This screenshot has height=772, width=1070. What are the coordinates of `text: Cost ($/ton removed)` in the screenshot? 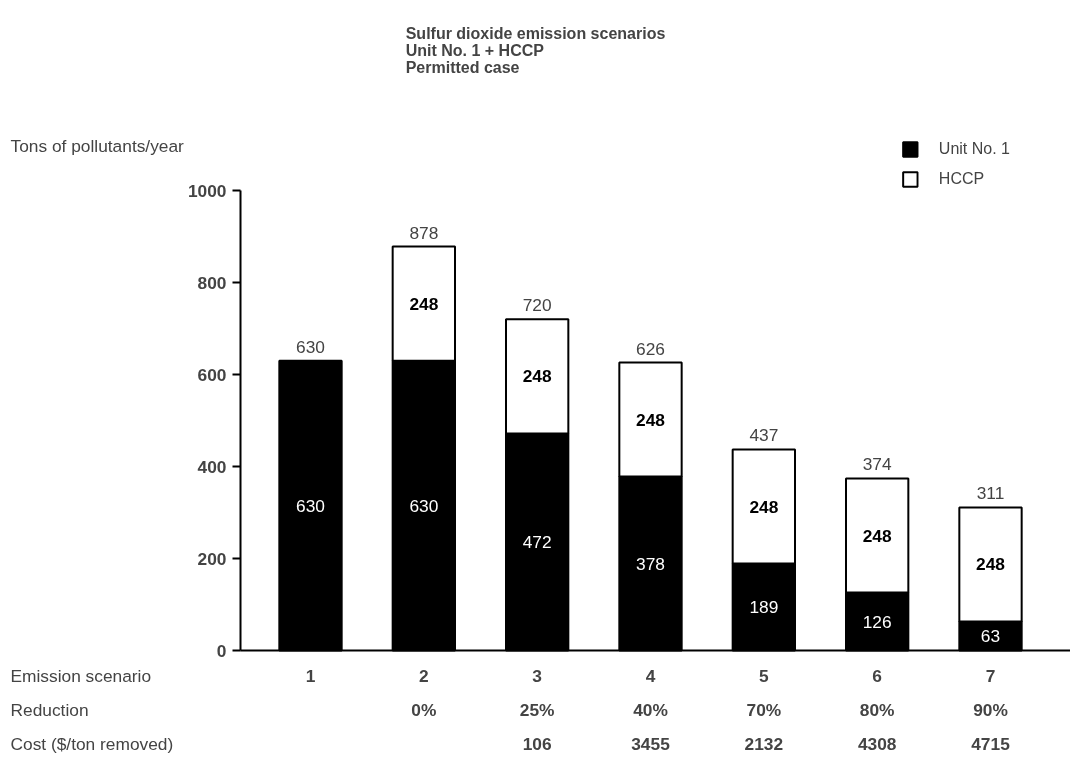 It's located at (92, 743).